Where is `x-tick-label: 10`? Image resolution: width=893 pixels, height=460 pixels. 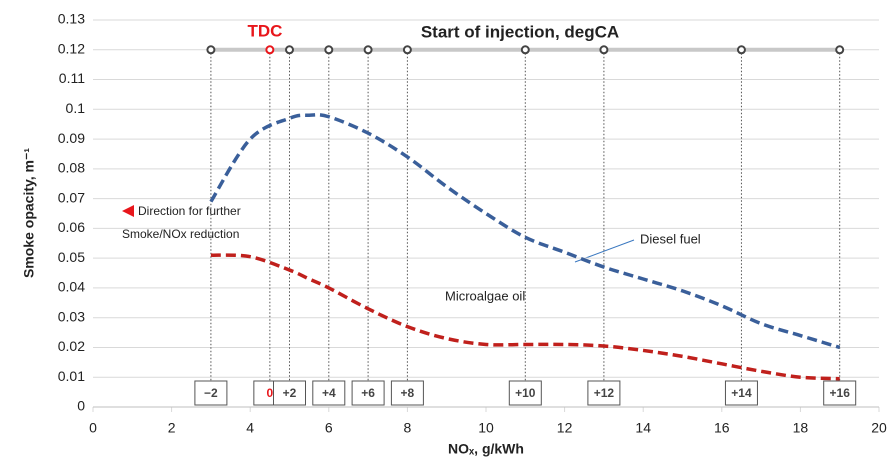
x-tick-label: 10 is located at coordinates (486, 428).